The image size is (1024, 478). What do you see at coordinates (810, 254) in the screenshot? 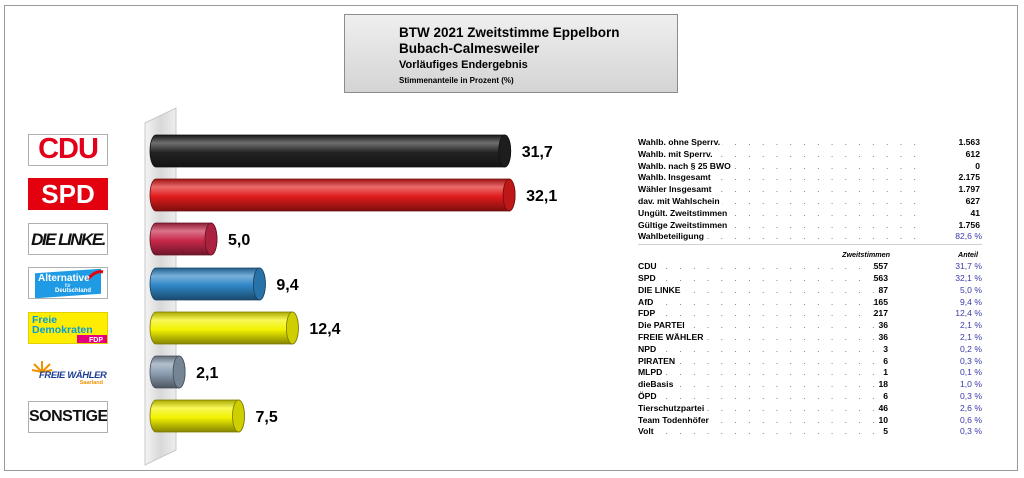
I see `party-table-header: Zweitstimmen Anteil` at bounding box center [810, 254].